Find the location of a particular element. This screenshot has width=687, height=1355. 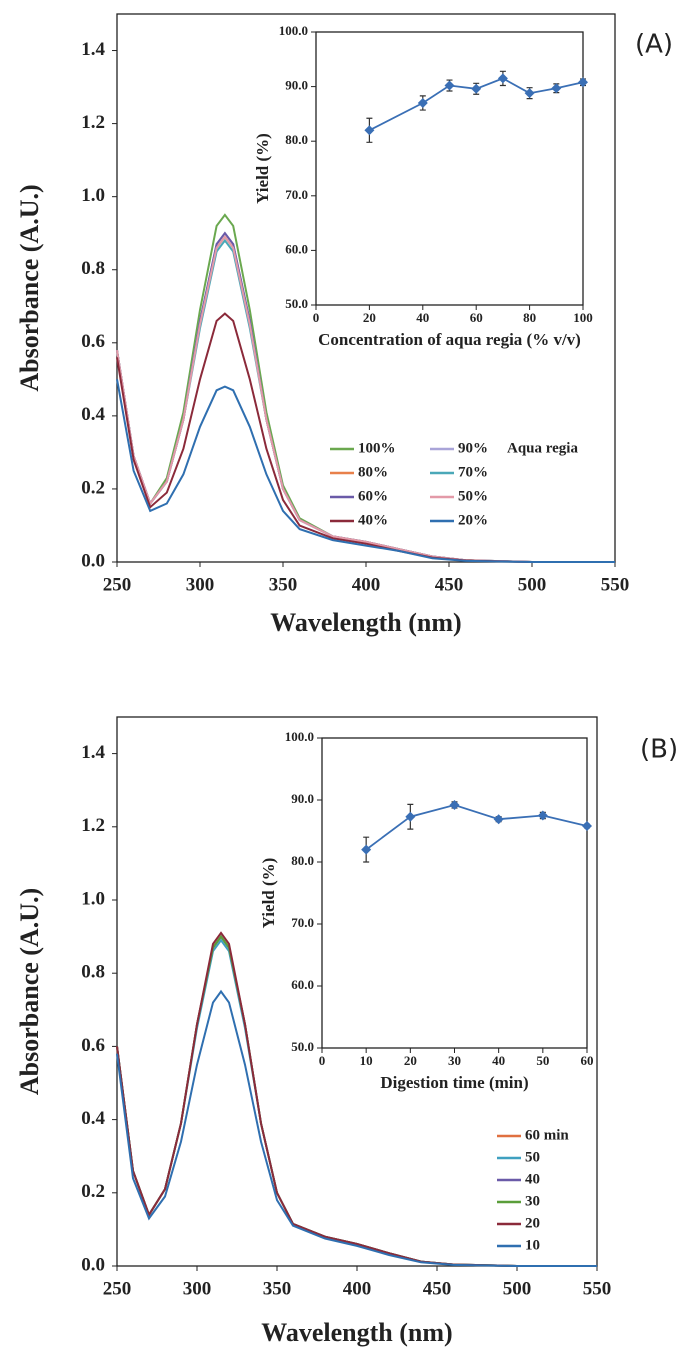

x-tick-label: 30 is located at coordinates (454, 1060).